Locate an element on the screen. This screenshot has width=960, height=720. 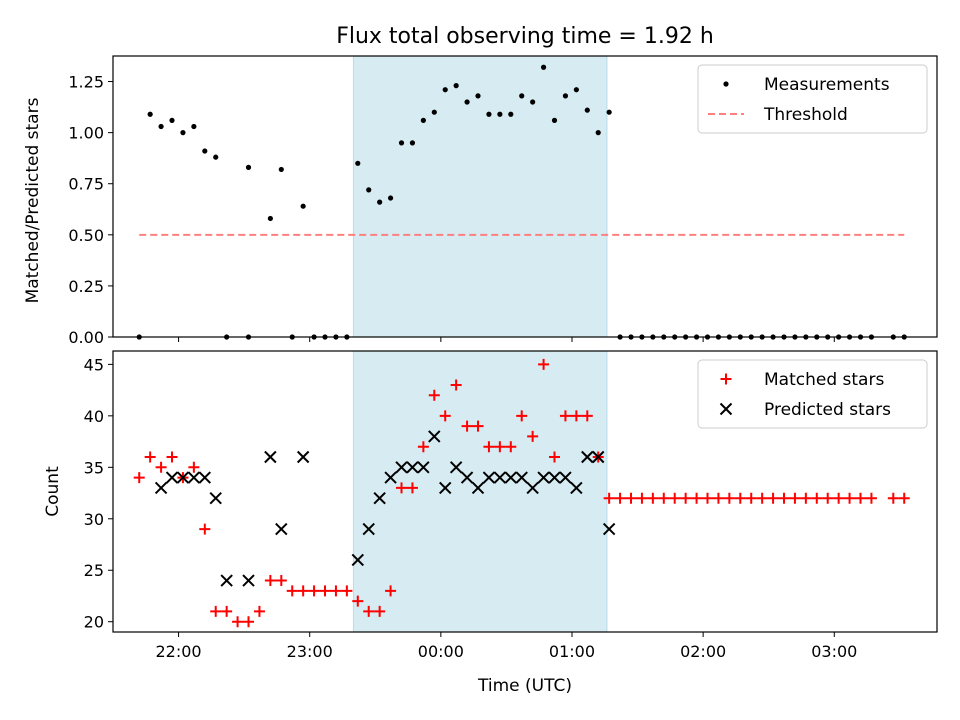
y-tick-label: 1.25 is located at coordinates (86, 82).